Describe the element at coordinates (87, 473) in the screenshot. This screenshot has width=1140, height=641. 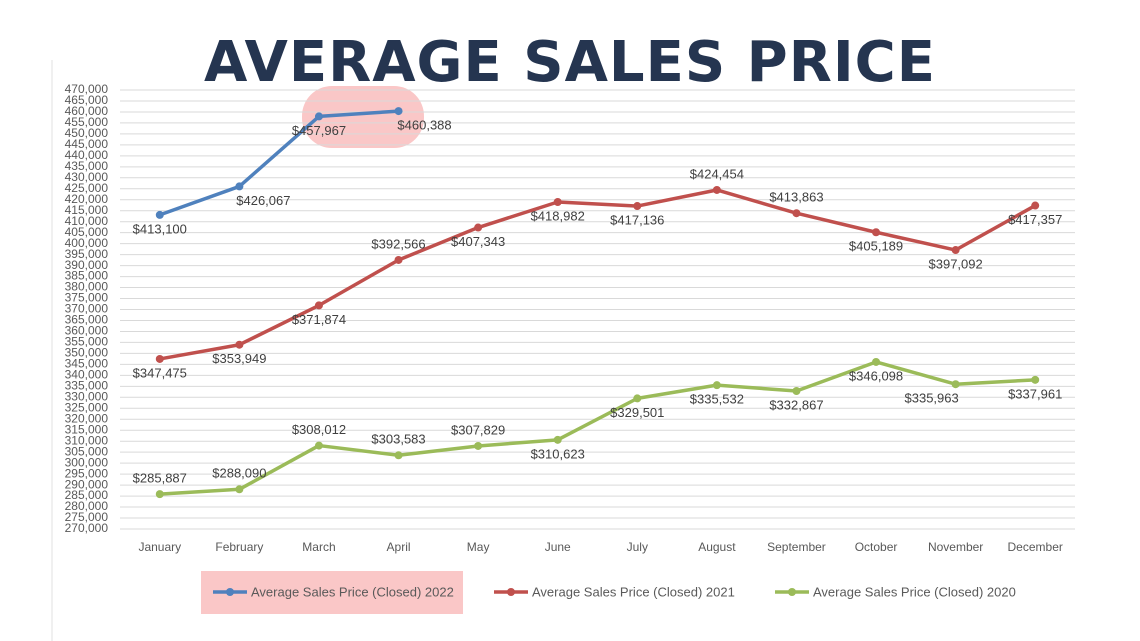
I see `y-tick-label: 295,000` at that location.